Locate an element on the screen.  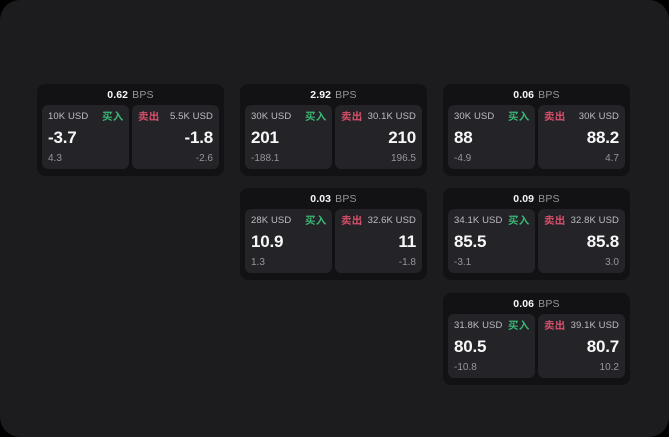
buy-delta: -188.1 is located at coordinates (265, 158).